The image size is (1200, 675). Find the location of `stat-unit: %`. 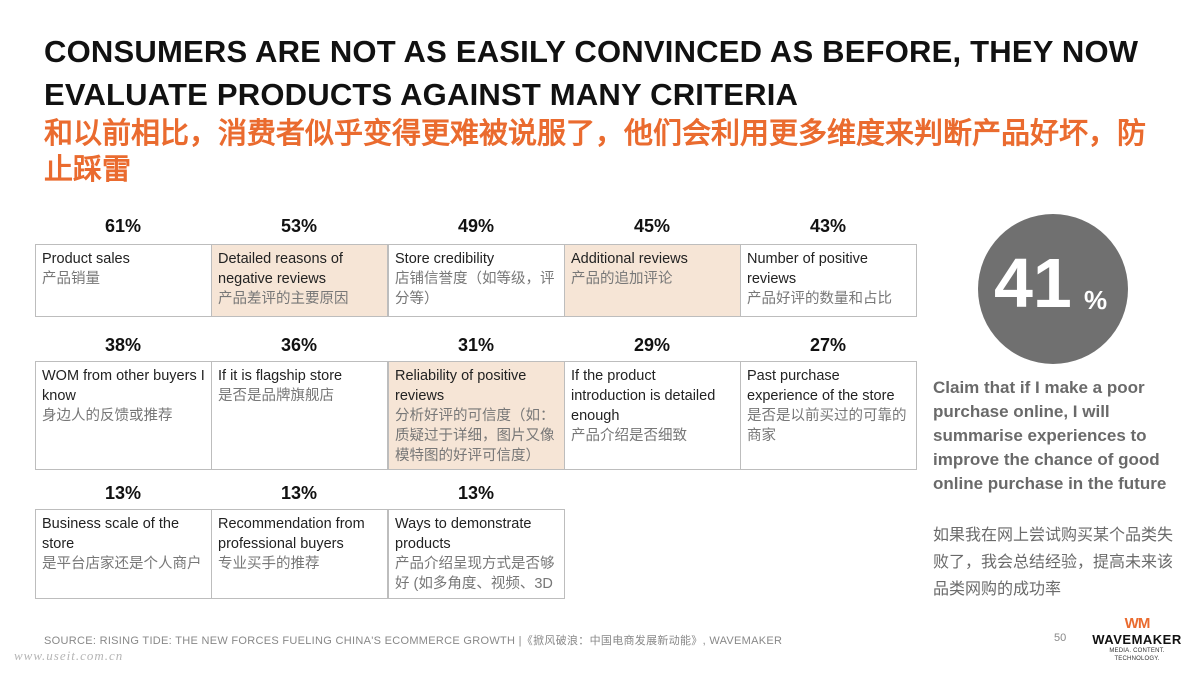

stat-unit: % is located at coordinates (1096, 300).